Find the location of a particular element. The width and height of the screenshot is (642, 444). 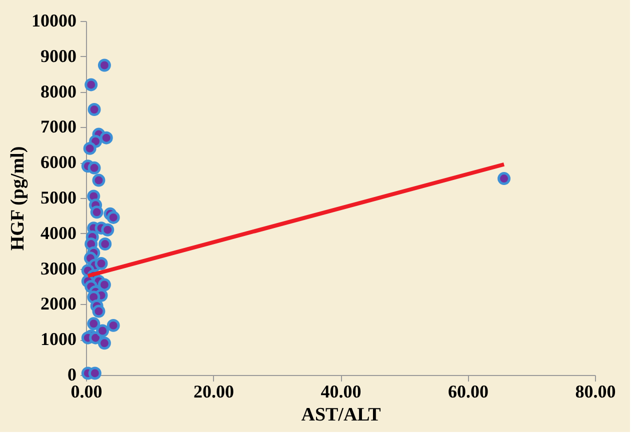

y-tick-label: 6000 is located at coordinates (58, 162).